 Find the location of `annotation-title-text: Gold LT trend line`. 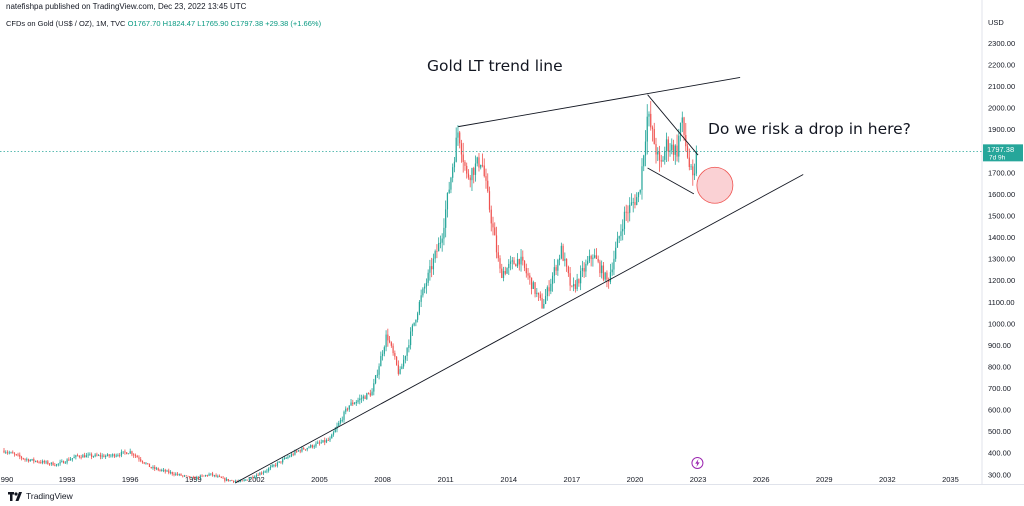

annotation-title-text: Gold LT trend line is located at coordinates (495, 66).